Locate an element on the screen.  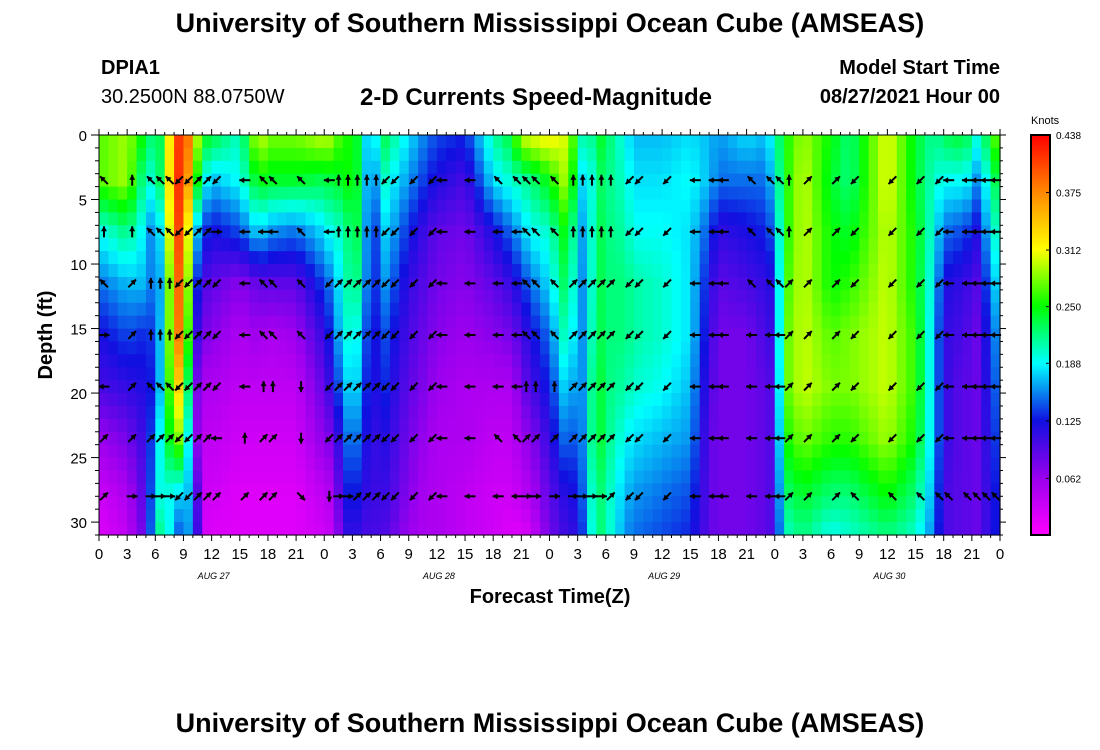
x-tick-label: 3 is located at coordinates (127, 554).